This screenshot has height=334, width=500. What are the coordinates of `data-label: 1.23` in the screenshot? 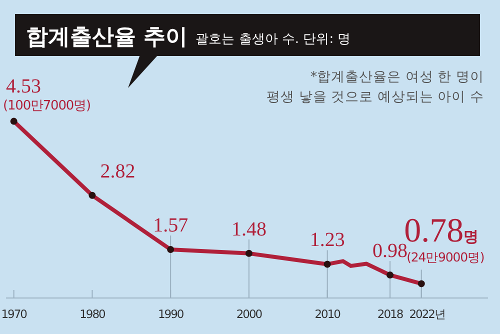 It's located at (327, 240).